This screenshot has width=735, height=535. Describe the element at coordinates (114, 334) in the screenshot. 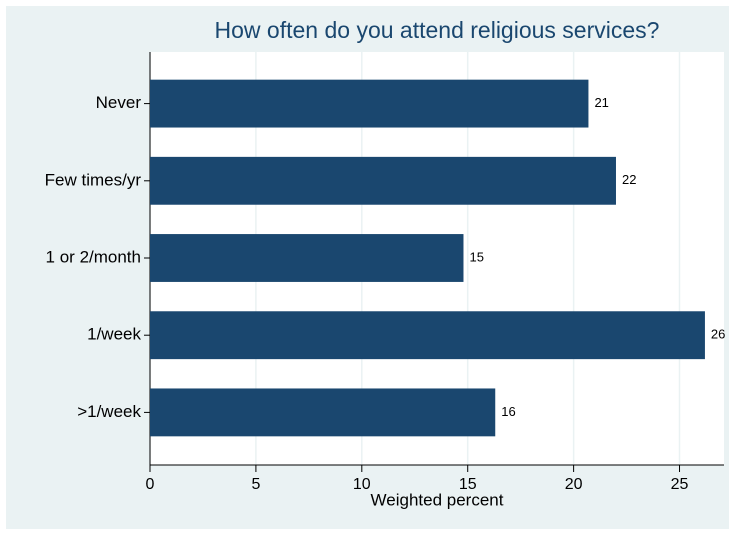

I see `y-tick-label: 1/week` at that location.